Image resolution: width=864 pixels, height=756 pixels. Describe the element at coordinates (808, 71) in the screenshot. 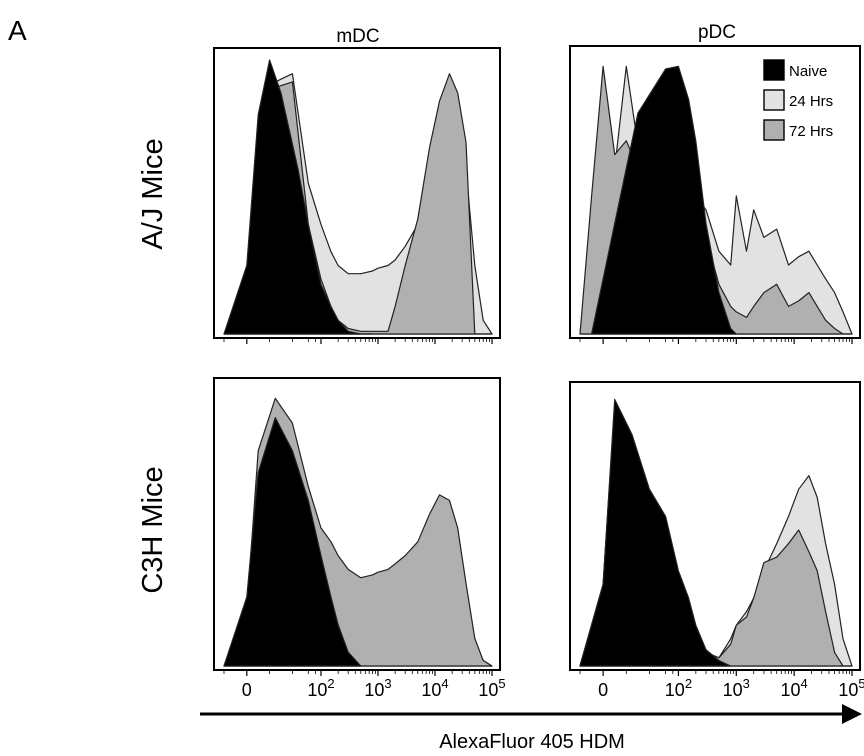

I see `legend-label: Naive` at that location.